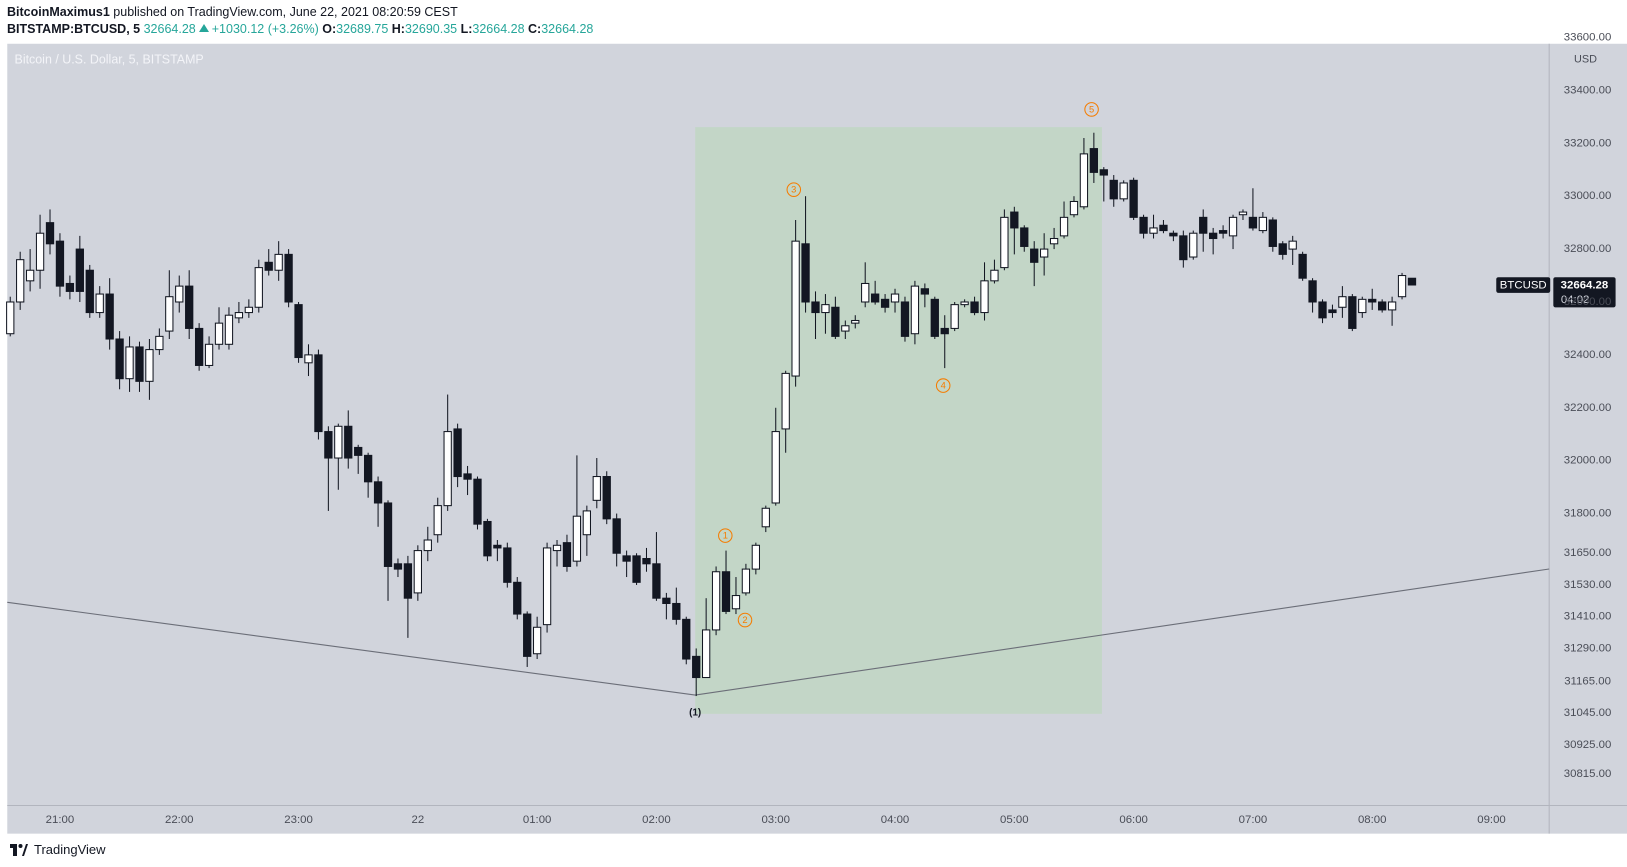 Image resolution: width=1627 pixels, height=867 pixels. I want to click on y-tick-label: 32800.00, so click(1588, 249).